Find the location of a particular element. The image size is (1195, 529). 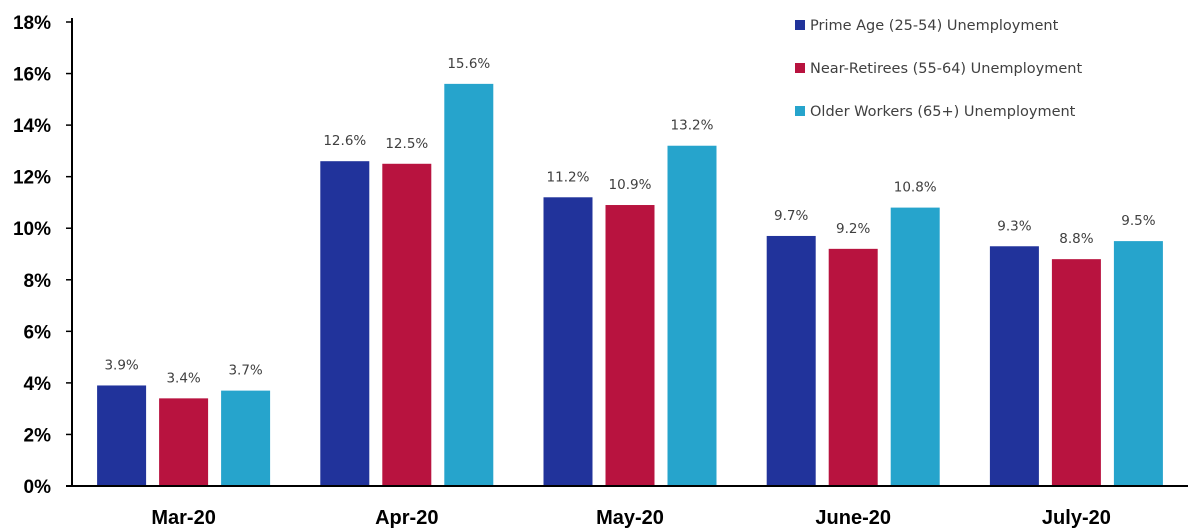

data-label: 12.5% is located at coordinates (406, 144).